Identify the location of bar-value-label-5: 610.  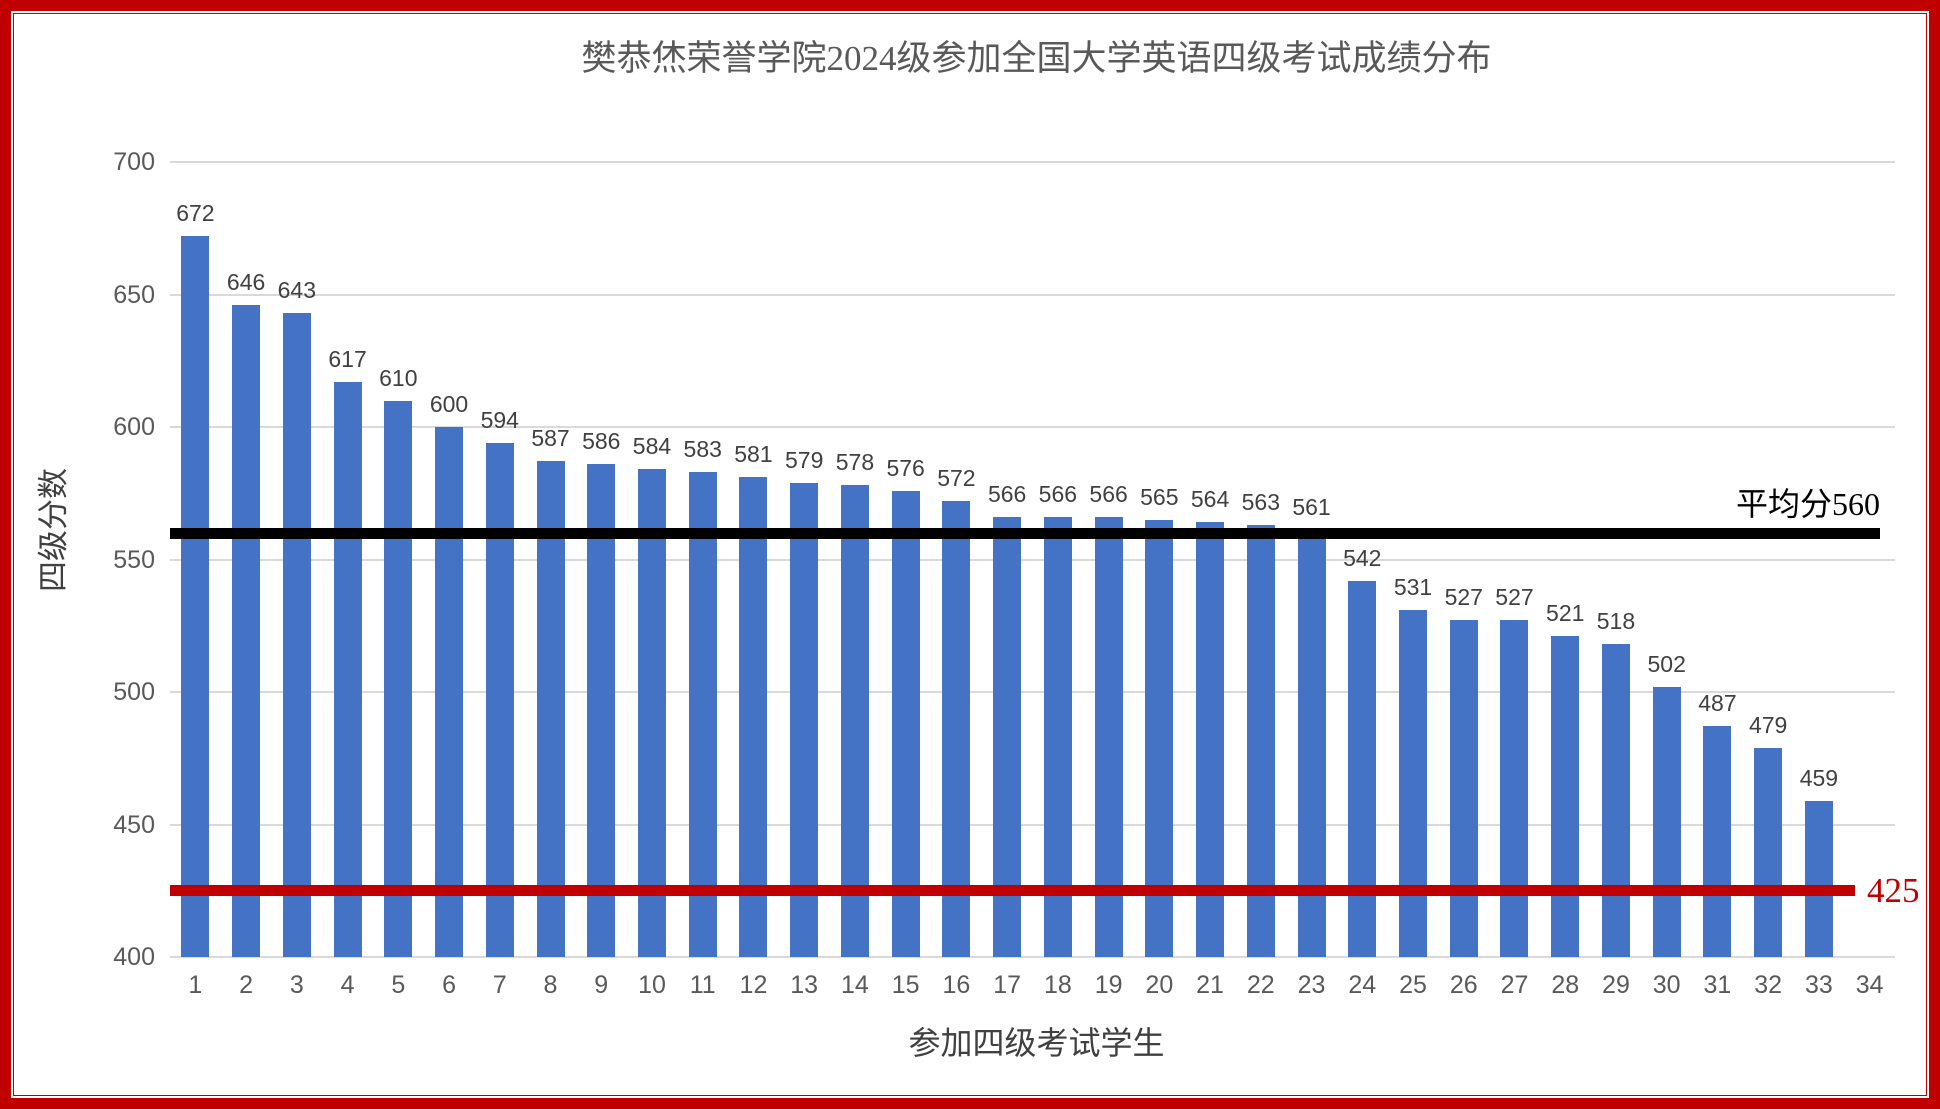
(398, 377).